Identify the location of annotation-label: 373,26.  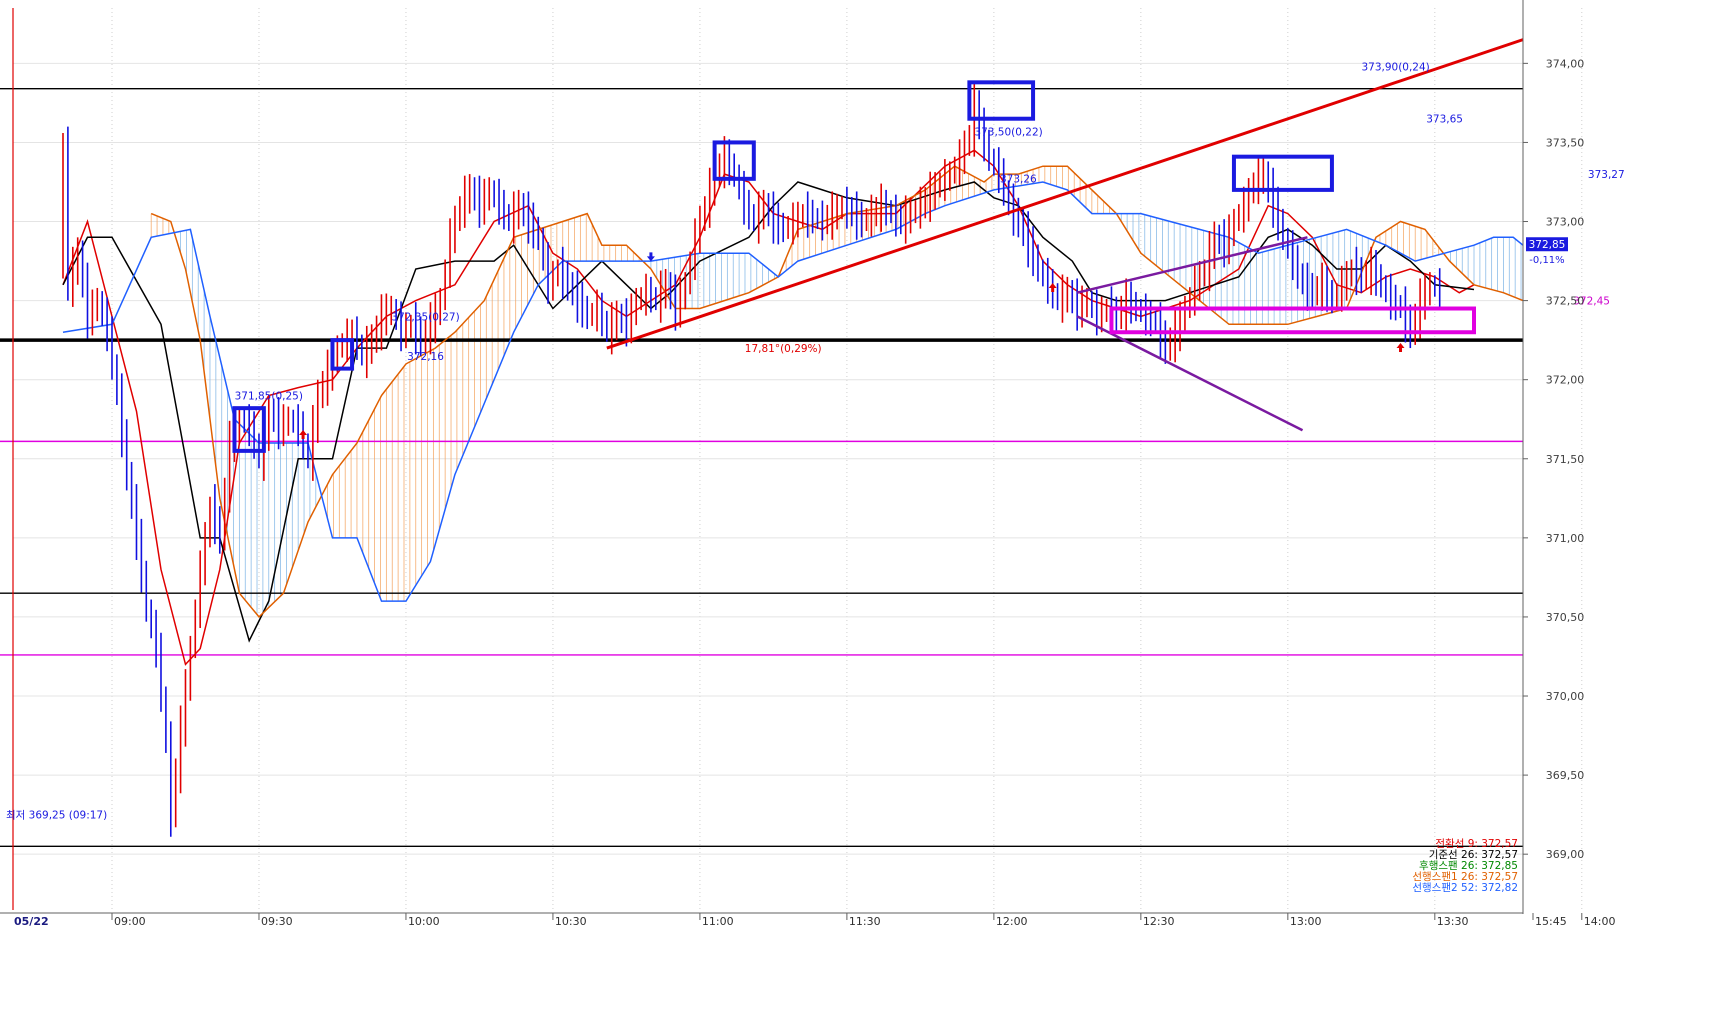
(1018, 180).